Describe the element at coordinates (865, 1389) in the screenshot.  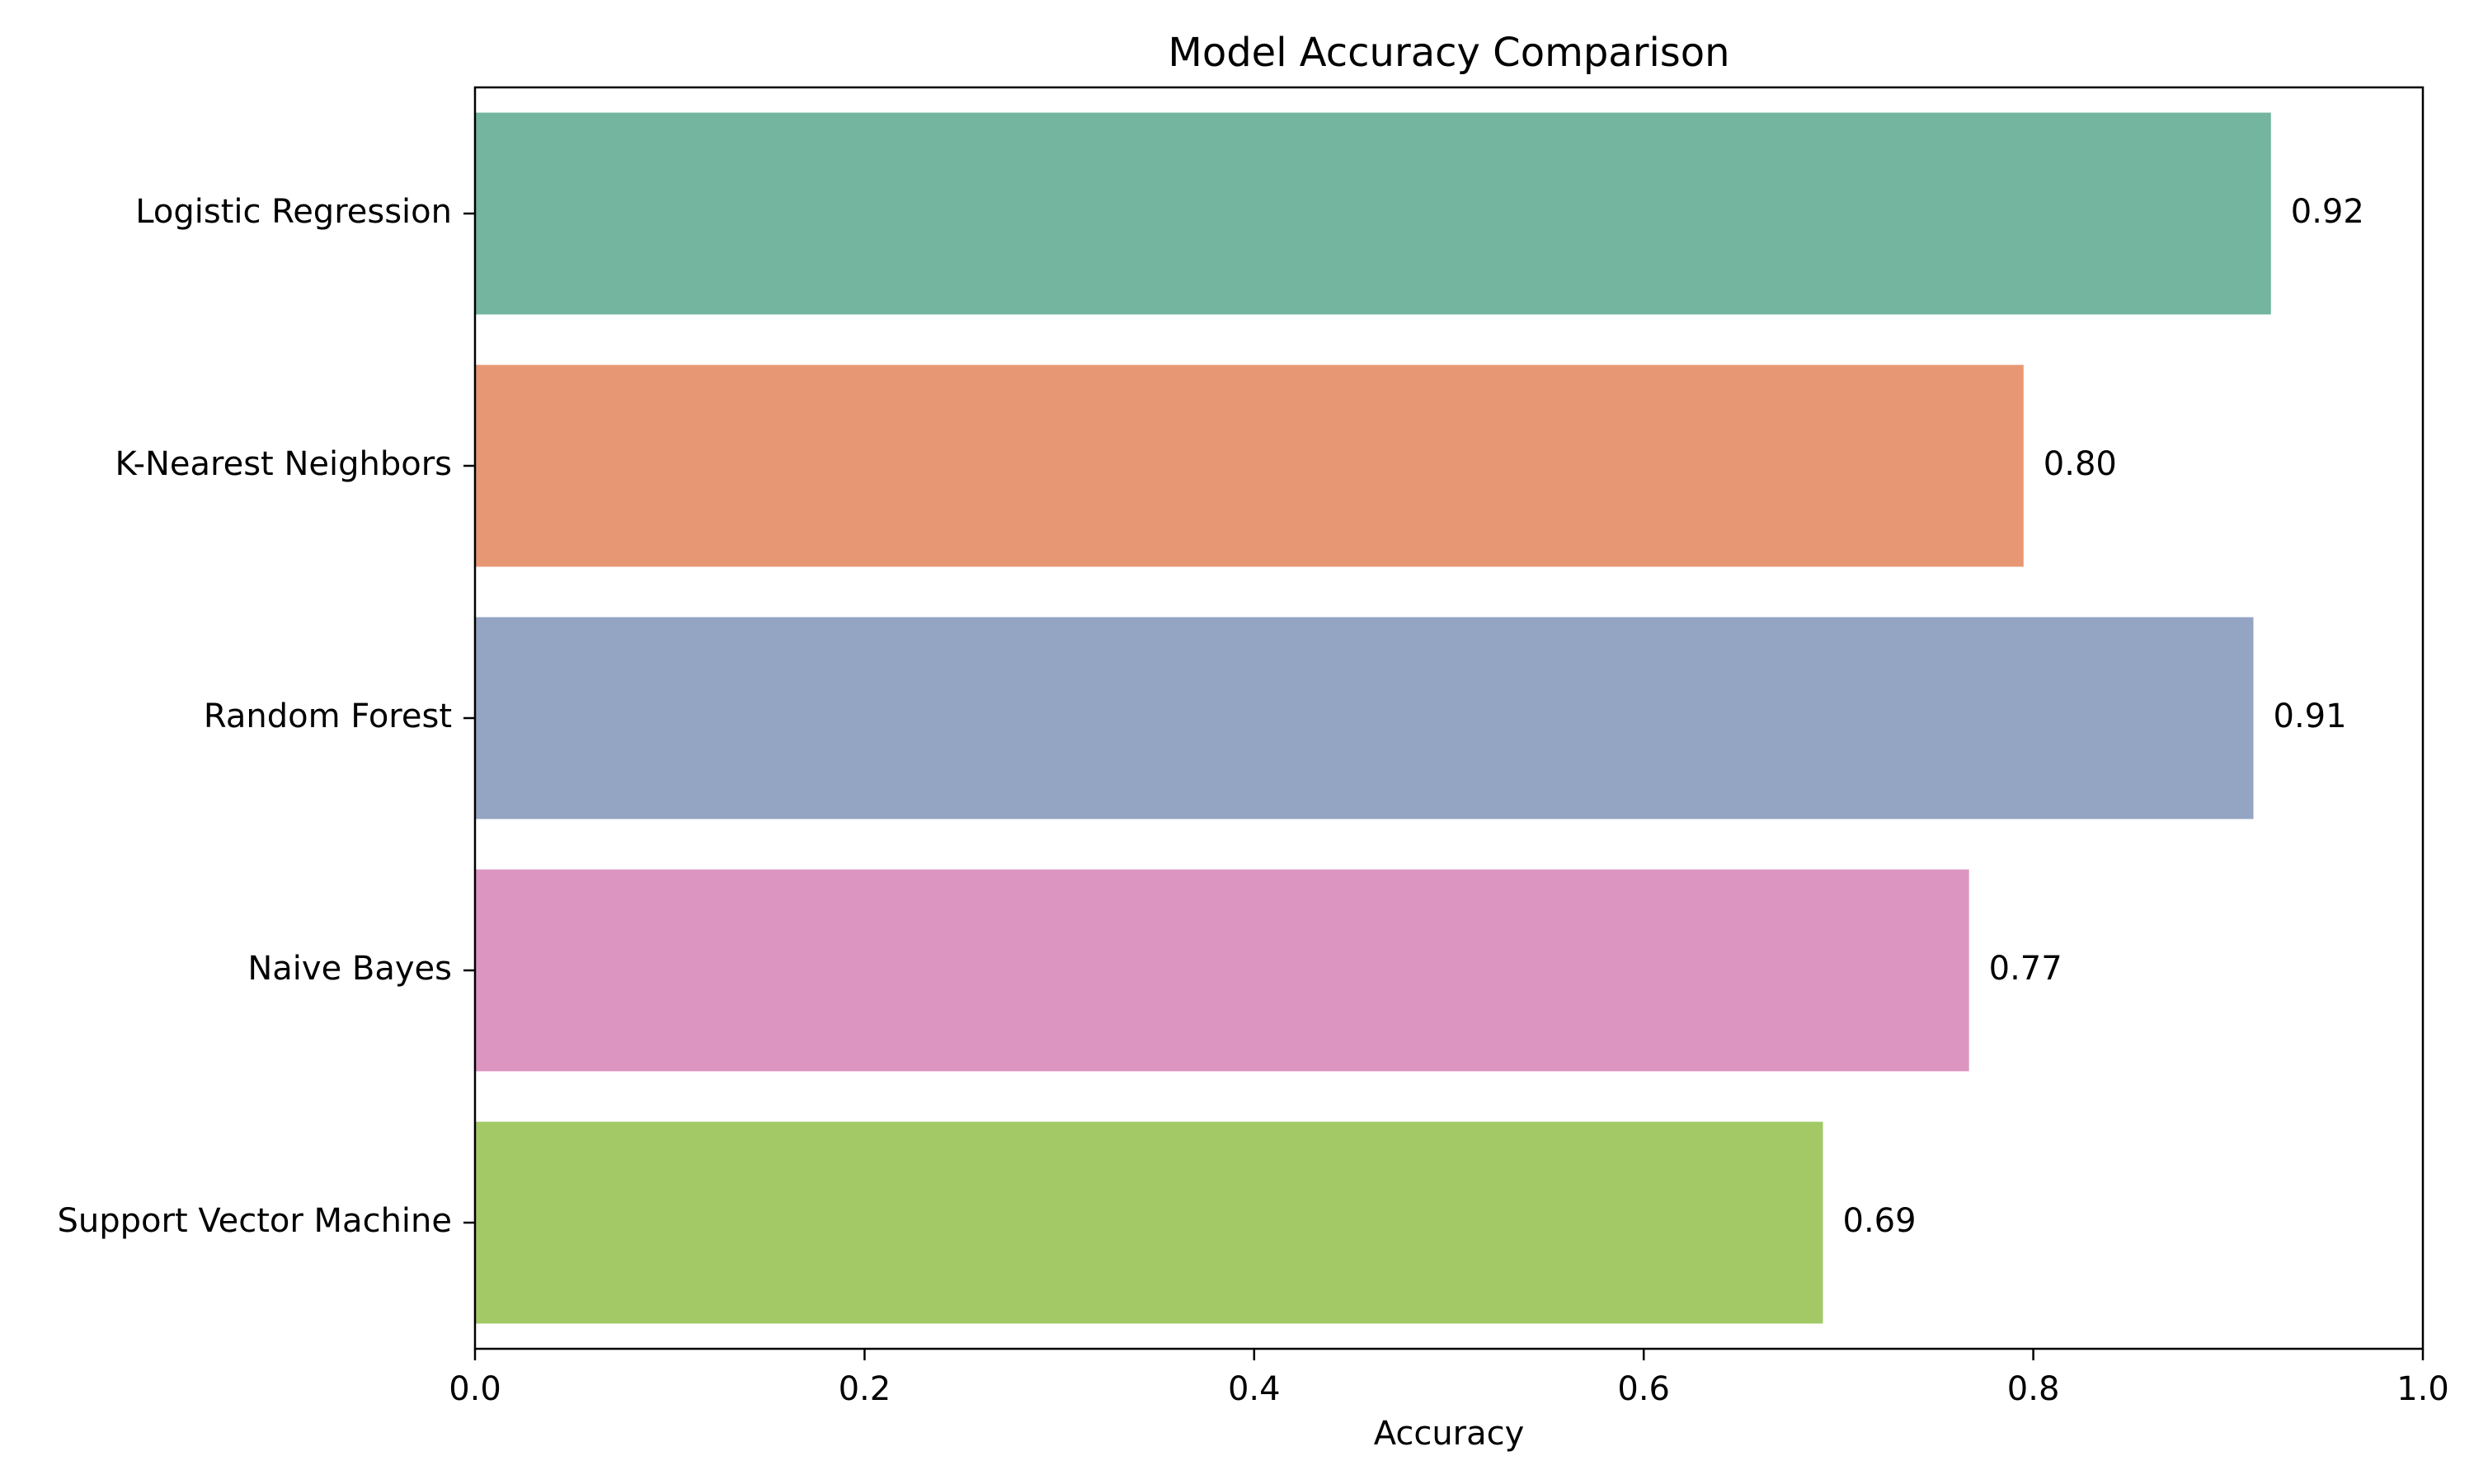
I see `x-tick-label-1: 0.2` at that location.